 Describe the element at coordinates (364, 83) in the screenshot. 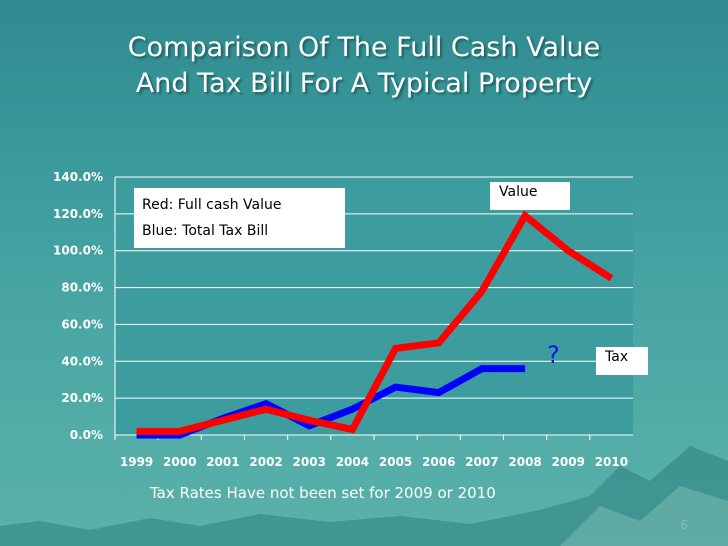

I see `title-line-2: And Tax Bill For A Typical Property` at that location.